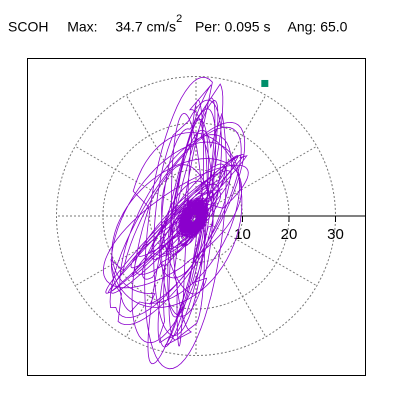  Describe the element at coordinates (242, 234) in the screenshot. I see `radial-tick-label-10: 10` at that location.